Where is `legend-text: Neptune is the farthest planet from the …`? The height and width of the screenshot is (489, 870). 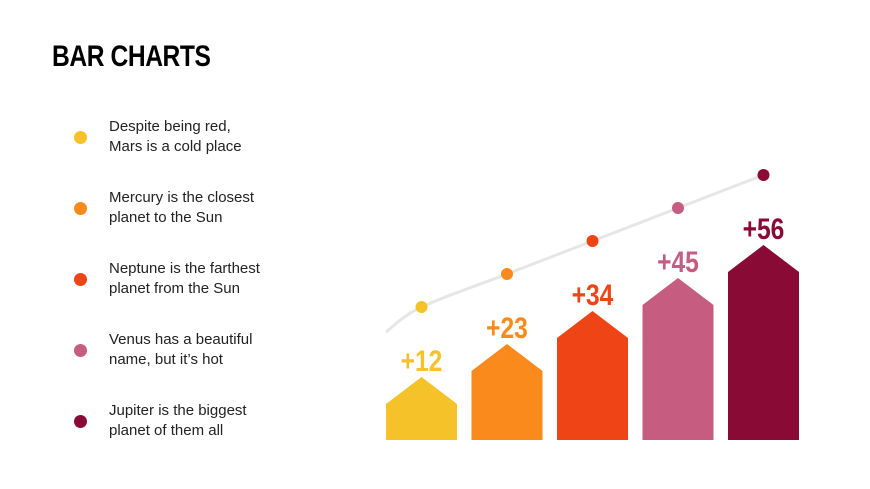
legend-text: Neptune is the farthest planet from the … is located at coordinates (184, 278).